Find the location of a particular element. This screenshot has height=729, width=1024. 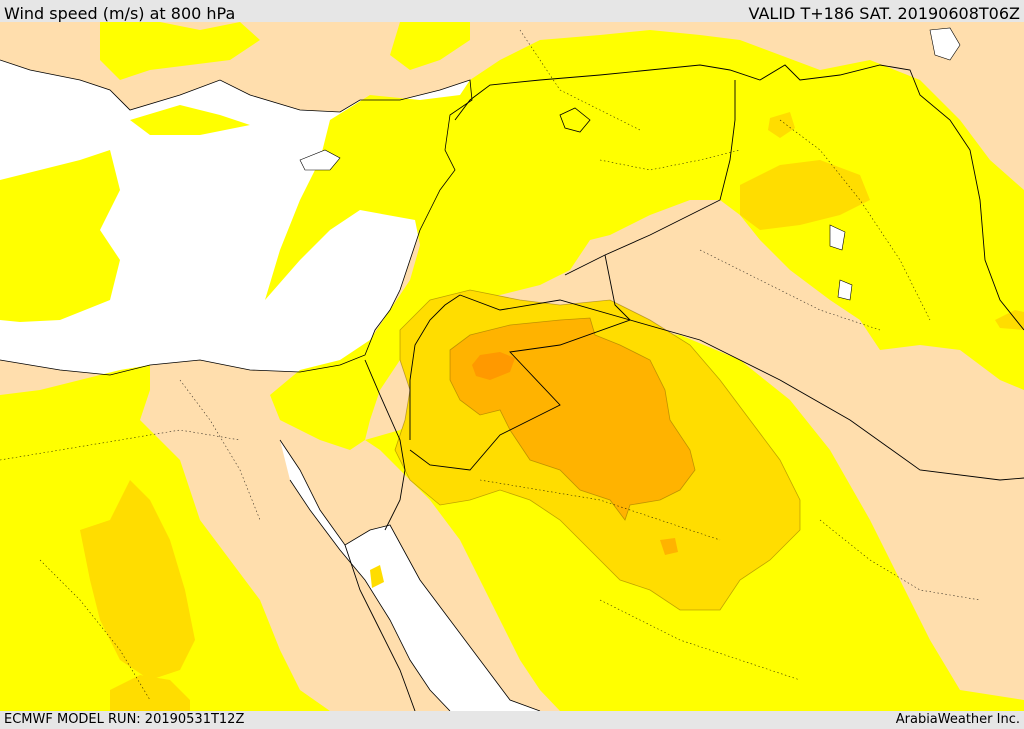

red-sea is located at coordinates (410, 575).